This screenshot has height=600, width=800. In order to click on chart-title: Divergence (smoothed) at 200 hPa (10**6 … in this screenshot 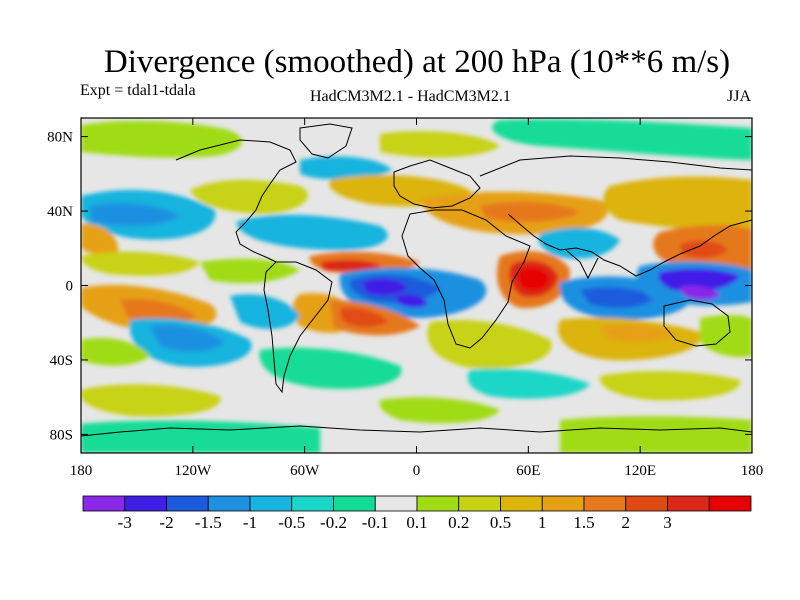, I will do `click(417, 62)`.